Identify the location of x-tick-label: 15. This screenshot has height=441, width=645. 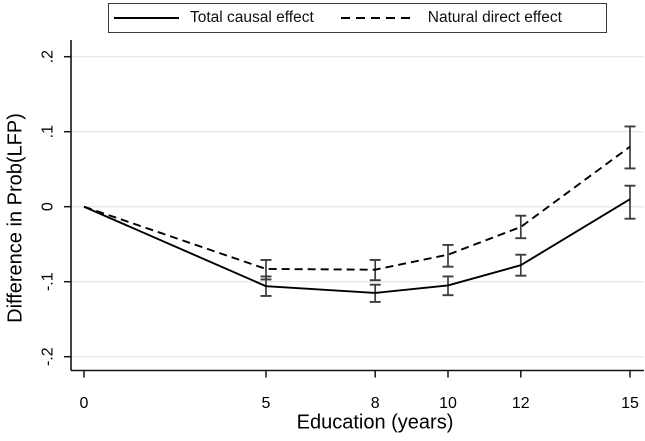
(630, 403).